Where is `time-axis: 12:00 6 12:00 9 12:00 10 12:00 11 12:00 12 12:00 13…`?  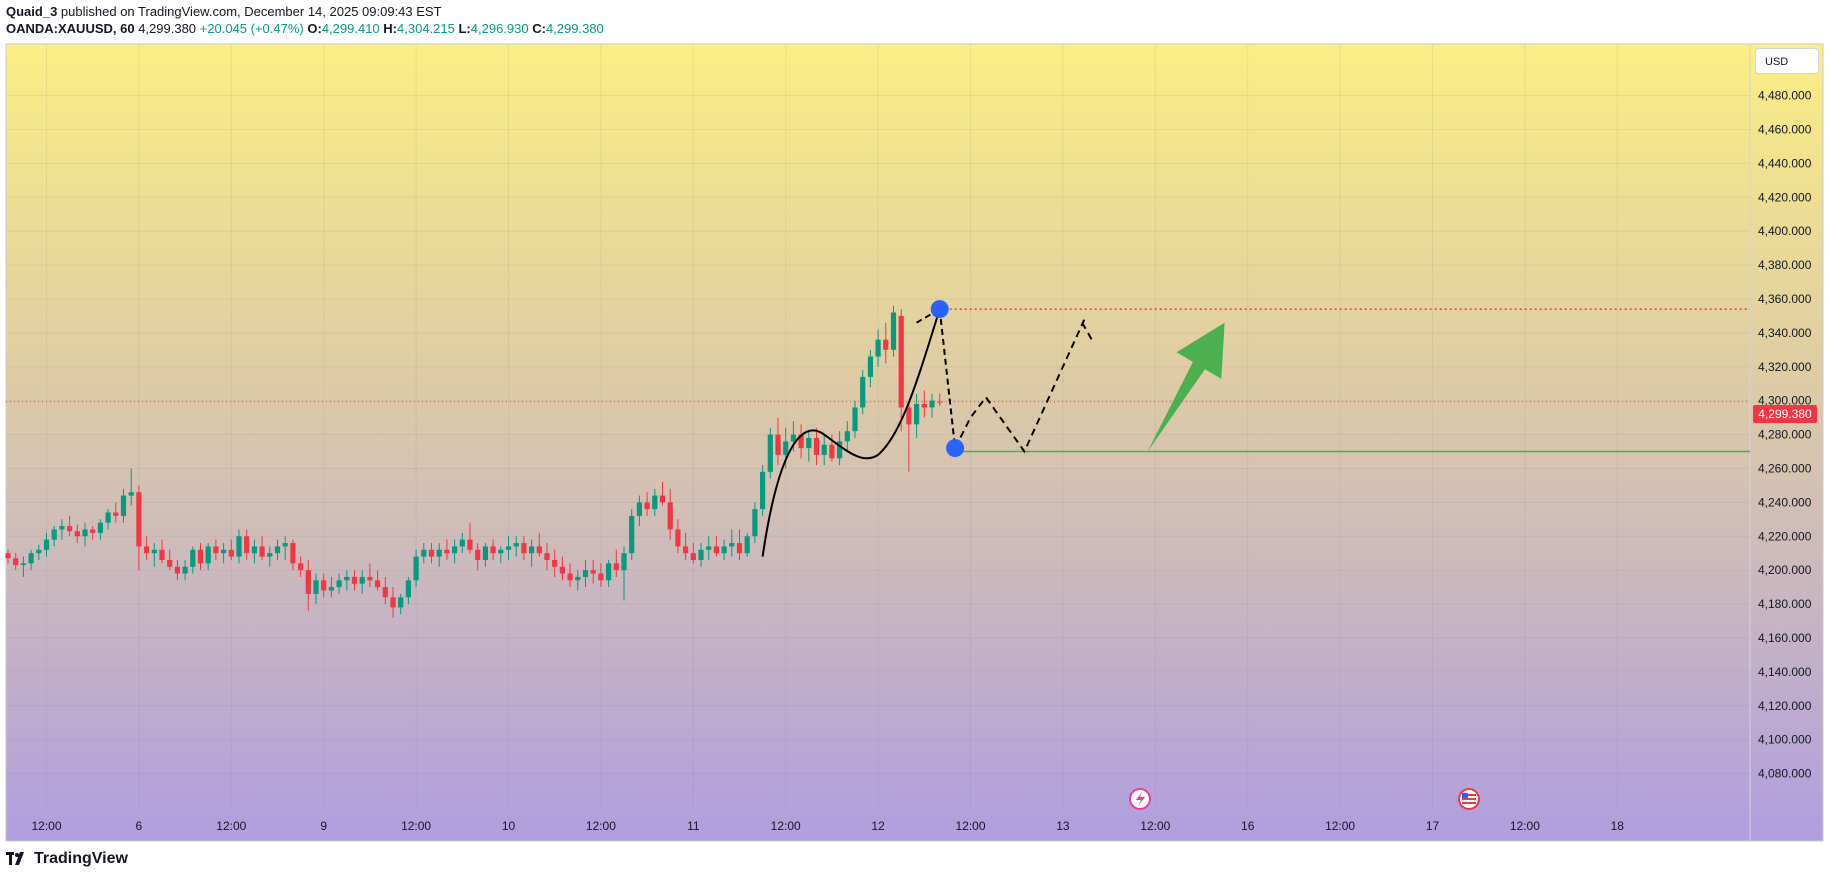 time-axis: 12:00 6 12:00 9 12:00 10 12:00 11 12:00 12 12:00 13… is located at coordinates (827, 826).